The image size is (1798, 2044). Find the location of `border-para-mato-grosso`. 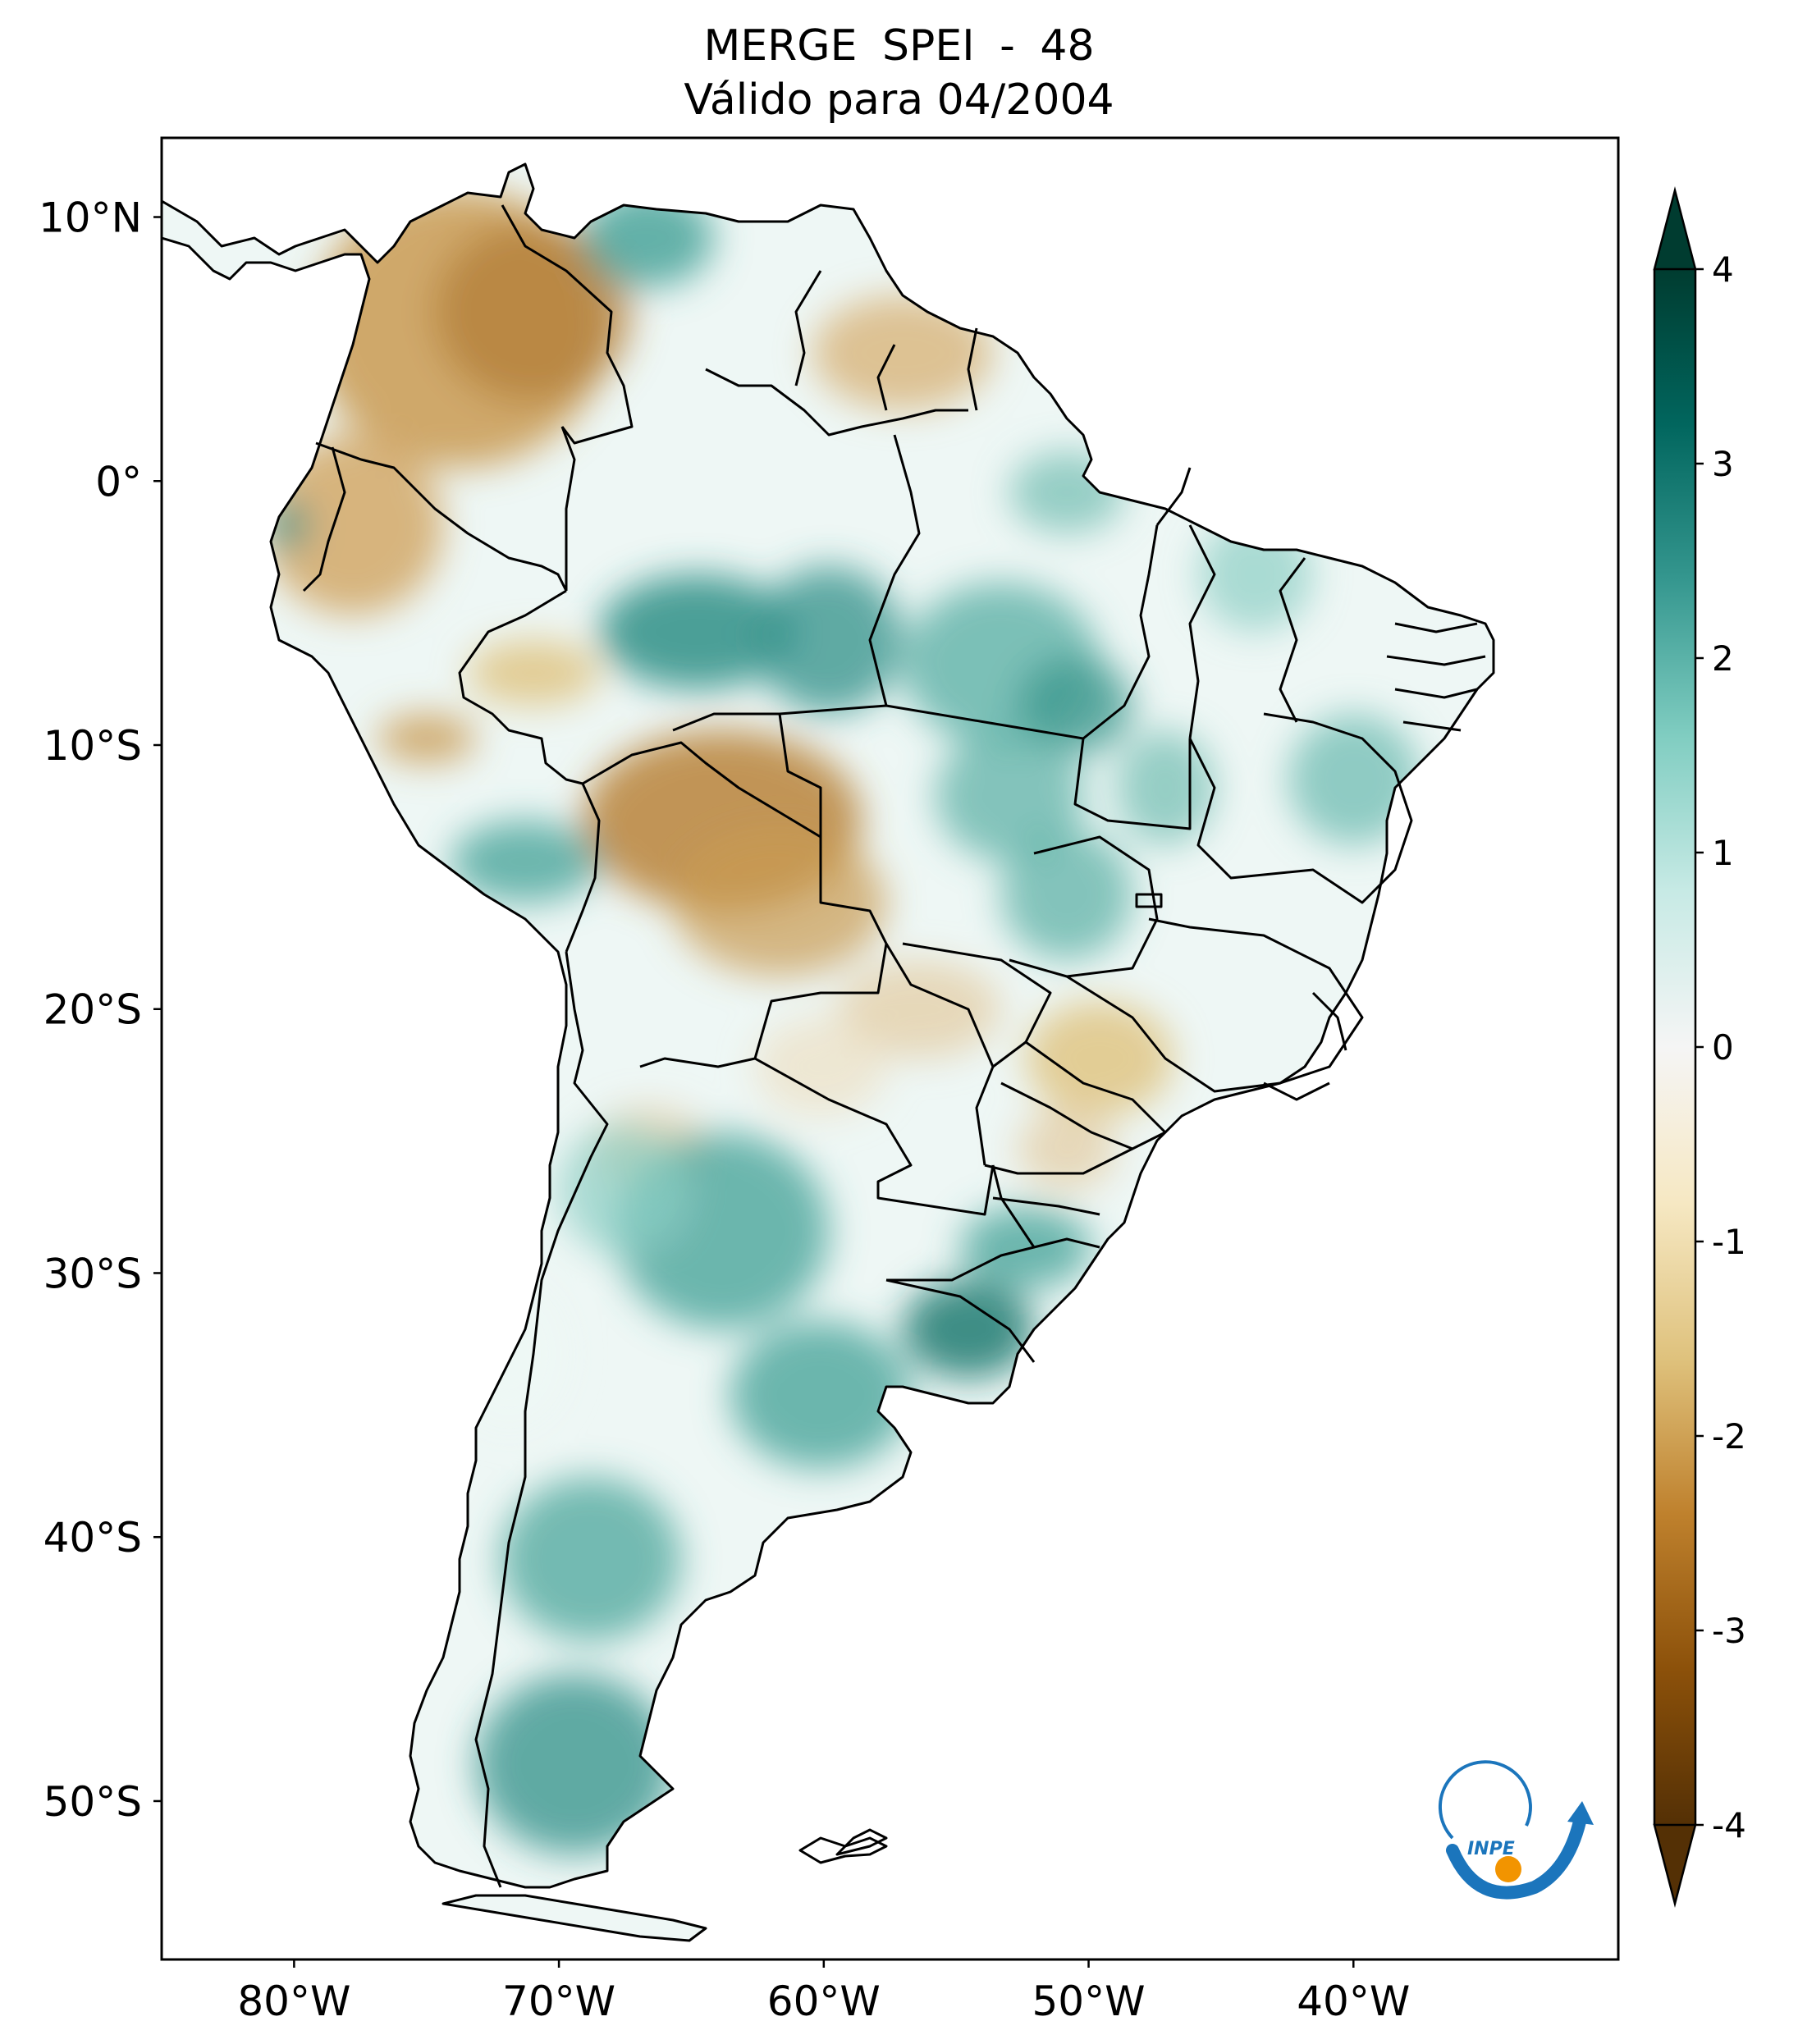

border-para-mato-grosso is located at coordinates (1120, 632).